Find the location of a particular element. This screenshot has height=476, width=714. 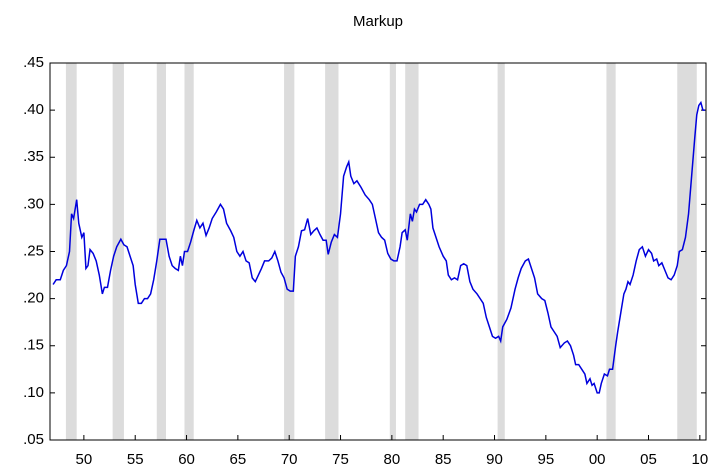

x-tick-label: 50 is located at coordinates (84, 459).